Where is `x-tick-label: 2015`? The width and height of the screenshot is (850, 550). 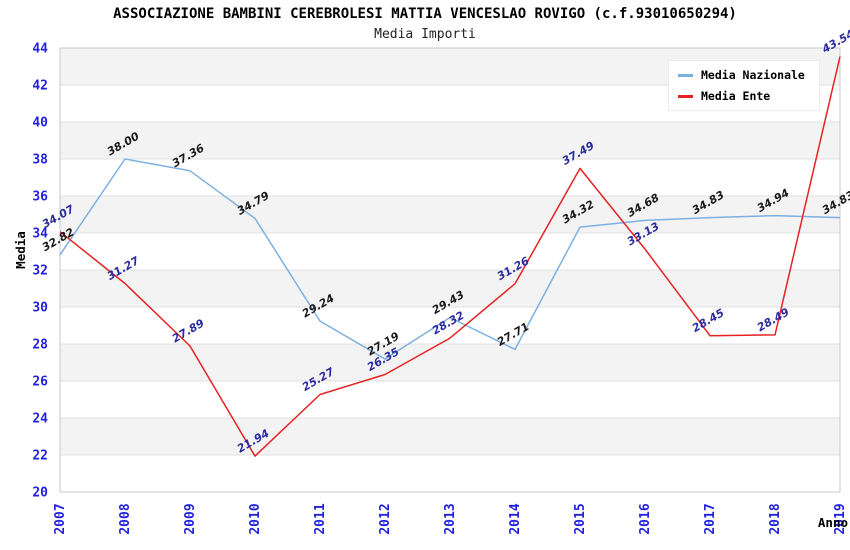
x-tick-label: 2015 is located at coordinates (580, 518).